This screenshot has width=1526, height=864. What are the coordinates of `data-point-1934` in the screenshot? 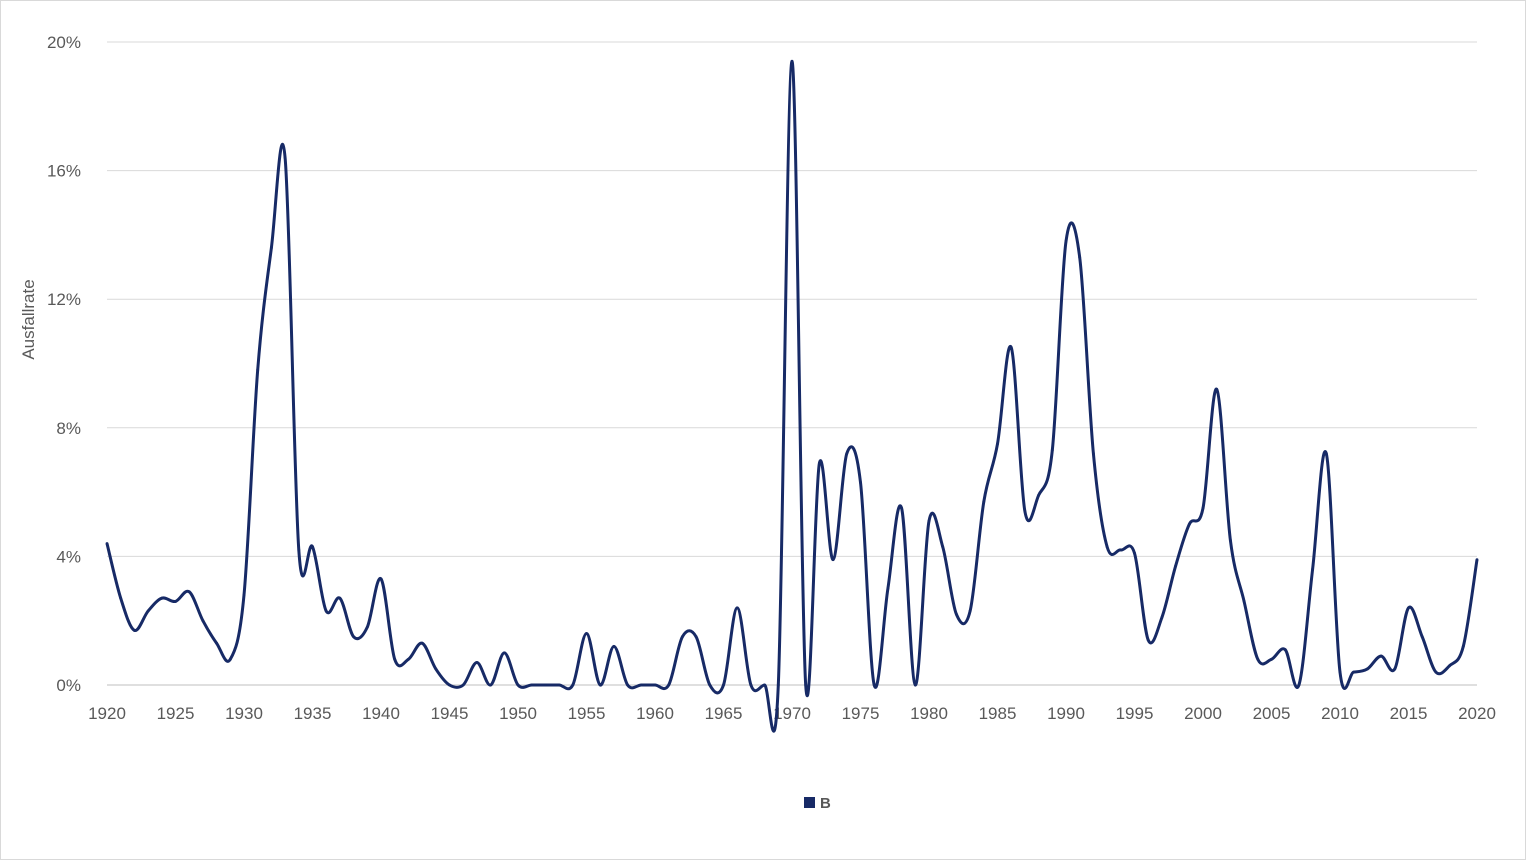 It's located at (299, 550).